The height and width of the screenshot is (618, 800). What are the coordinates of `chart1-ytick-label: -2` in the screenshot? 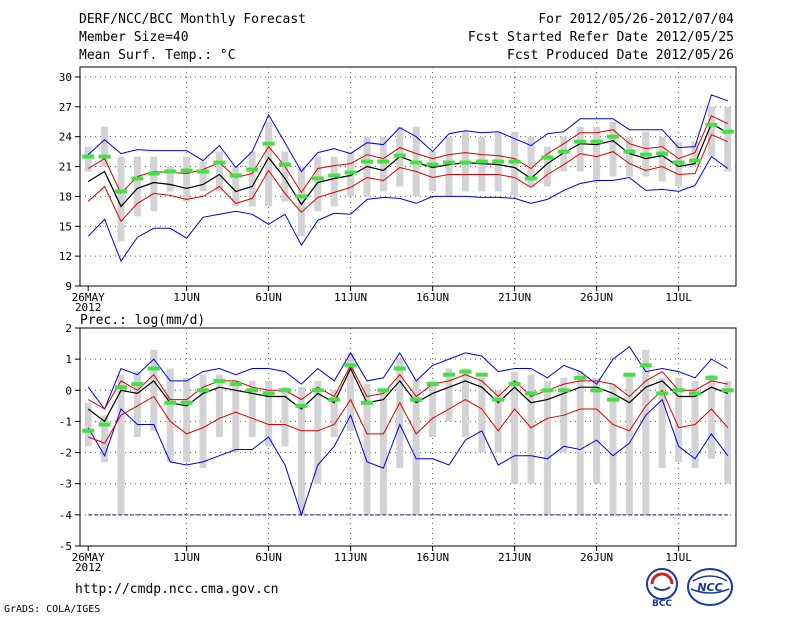 It's located at (65, 453).